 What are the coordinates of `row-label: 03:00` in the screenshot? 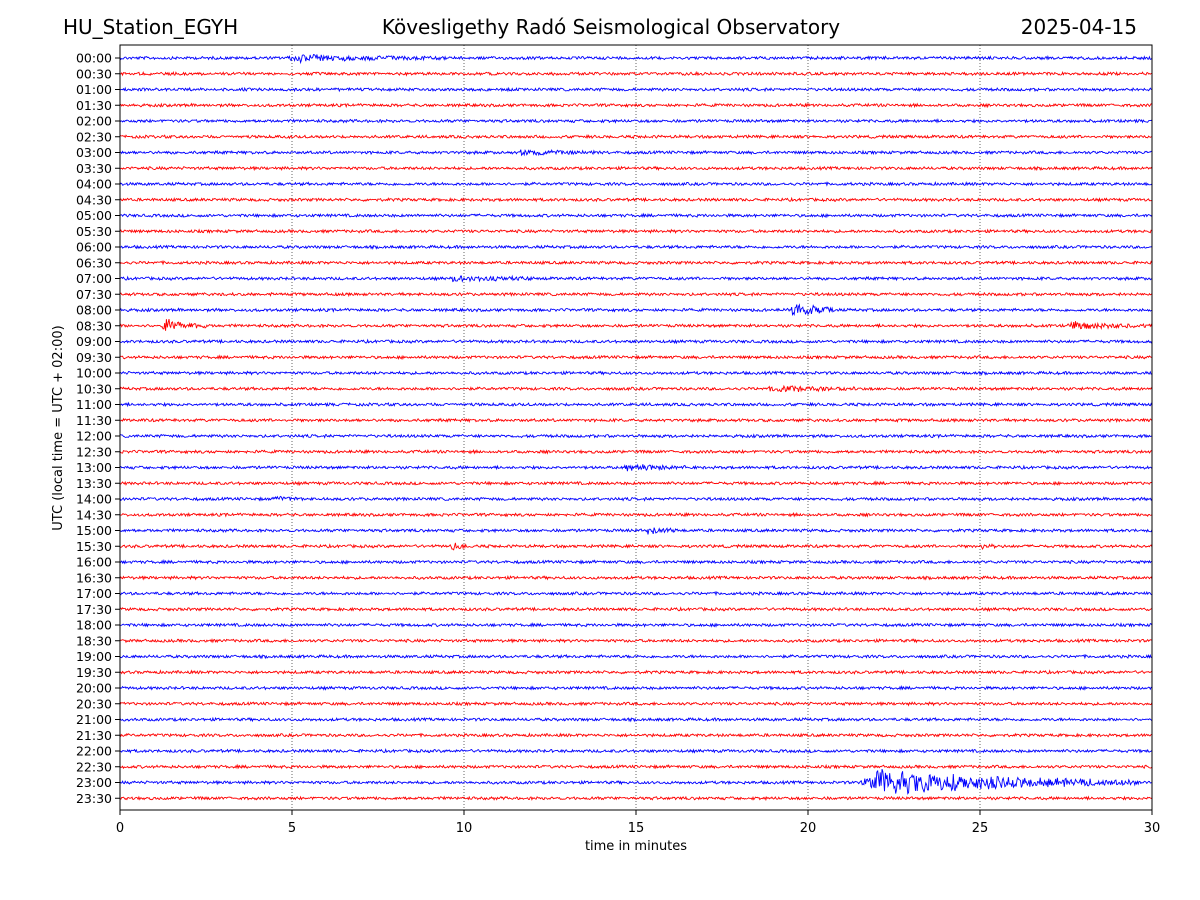 It's located at (94, 152).